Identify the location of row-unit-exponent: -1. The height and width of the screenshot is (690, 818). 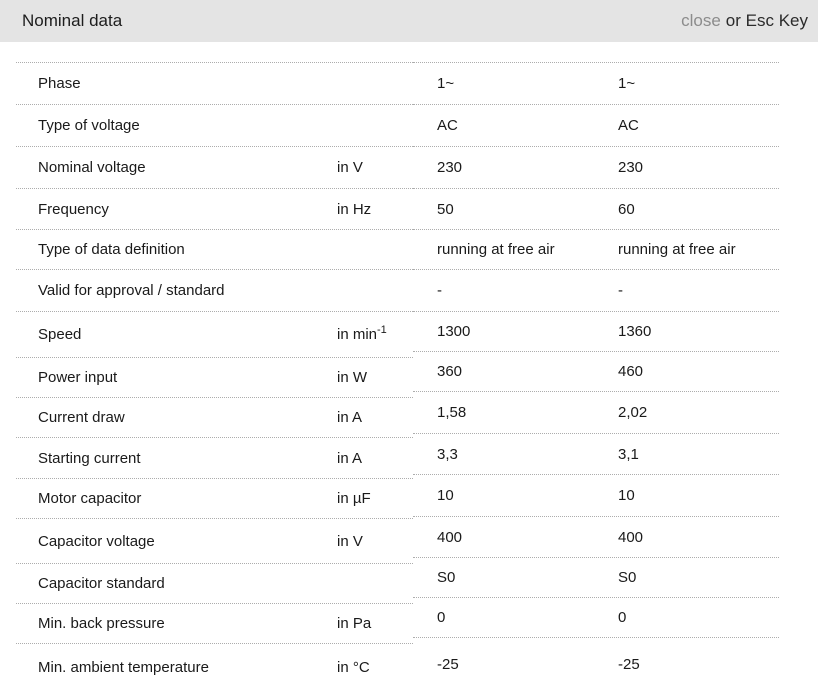
(382, 330).